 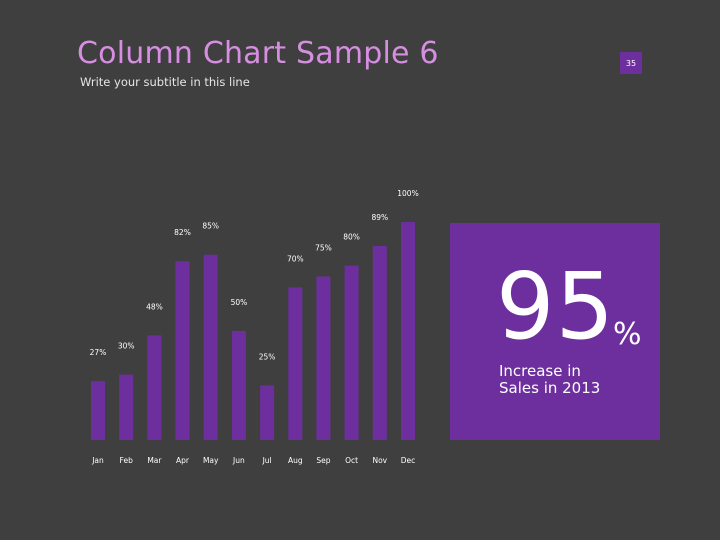 I want to click on bar-aug, so click(x=295, y=363).